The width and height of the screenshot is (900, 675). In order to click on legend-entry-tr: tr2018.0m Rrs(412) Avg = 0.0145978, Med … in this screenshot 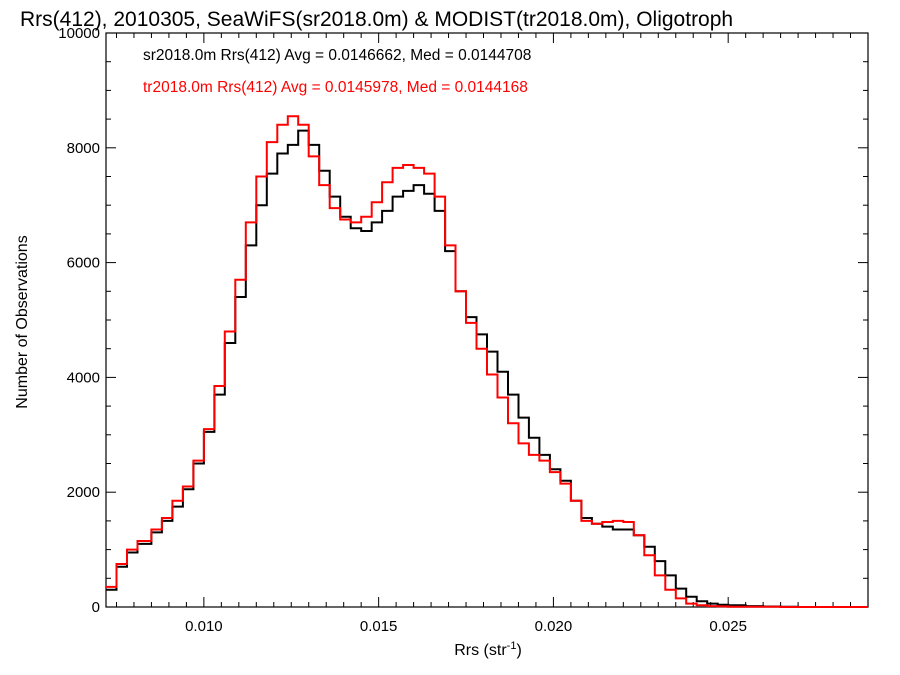, I will do `click(335, 87)`.